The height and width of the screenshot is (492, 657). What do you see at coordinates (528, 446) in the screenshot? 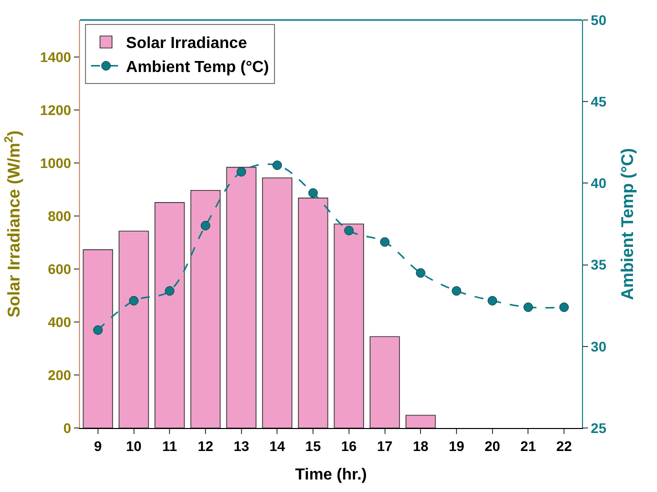
I see `x-tick-label: 21` at bounding box center [528, 446].